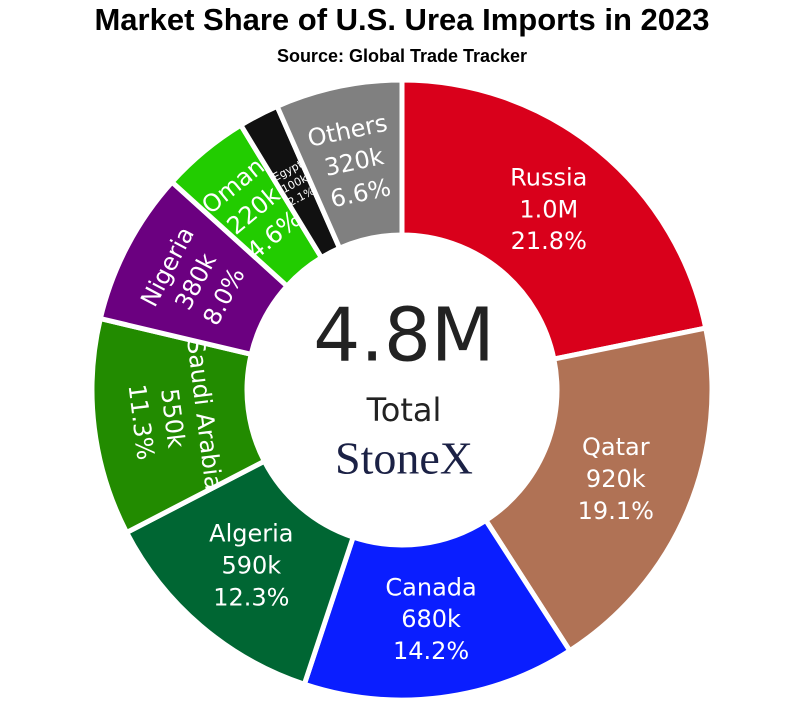 This screenshot has width=805, height=711. What do you see at coordinates (616, 511) in the screenshot?
I see `percent-label: 19.1%` at bounding box center [616, 511].